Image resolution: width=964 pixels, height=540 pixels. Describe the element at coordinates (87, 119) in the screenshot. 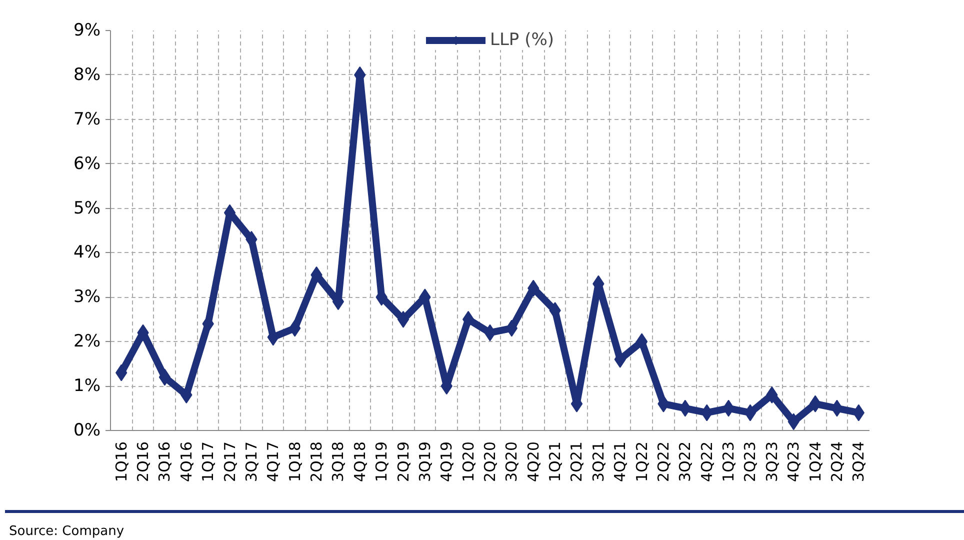

I see `y-tick-label: 7%` at that location.